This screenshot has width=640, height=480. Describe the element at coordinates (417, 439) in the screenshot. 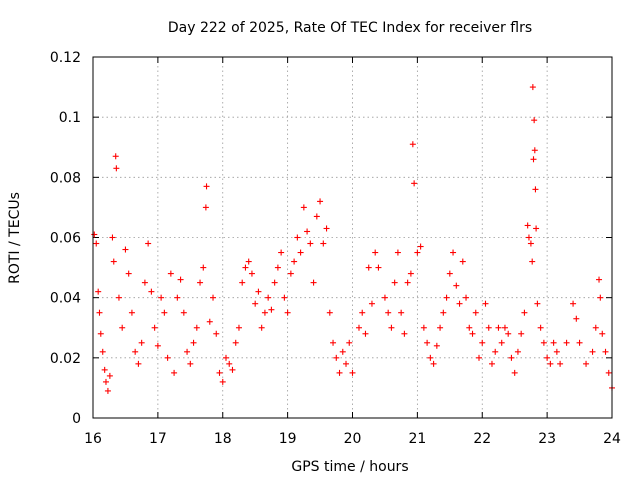

I see `x-tick-label-5: 21` at that location.